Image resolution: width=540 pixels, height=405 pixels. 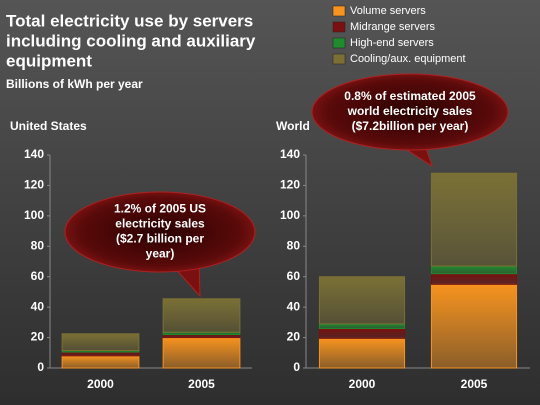 What do you see at coordinates (48, 126) in the screenshot?
I see `panel-title: United States` at bounding box center [48, 126].